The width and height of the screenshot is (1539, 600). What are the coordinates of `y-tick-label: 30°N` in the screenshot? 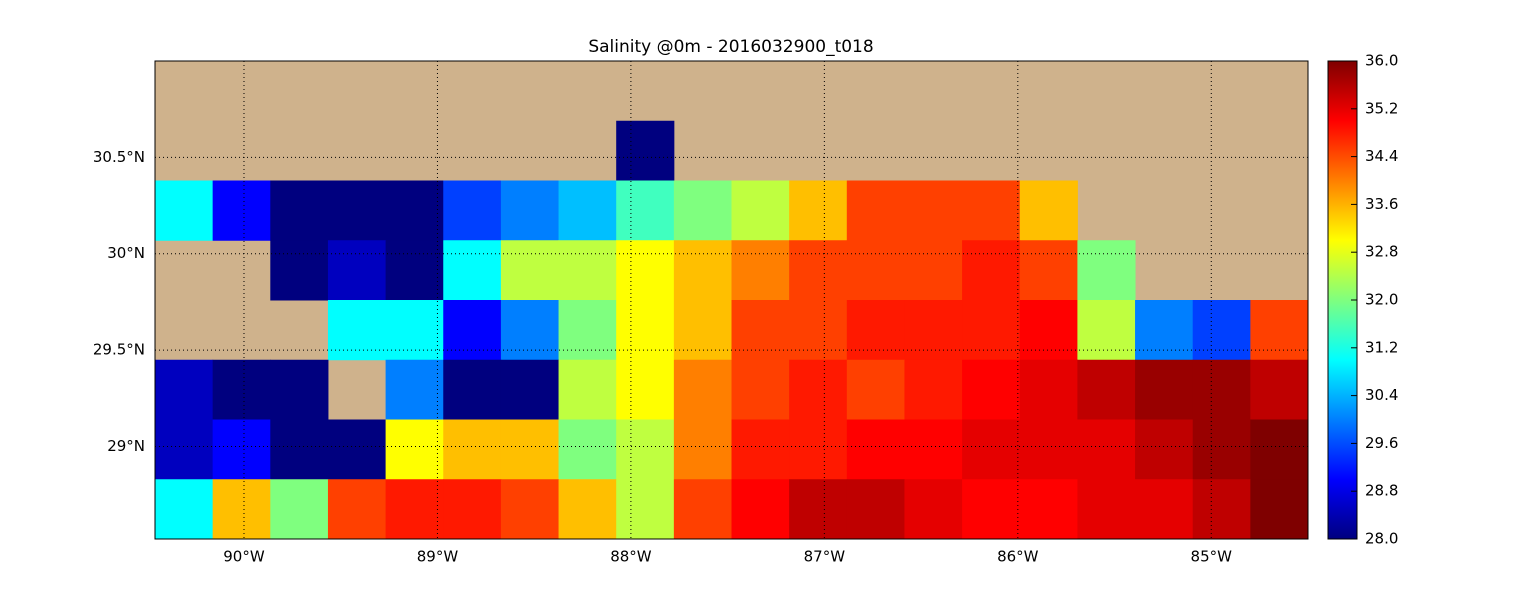 It's located at (126, 253).